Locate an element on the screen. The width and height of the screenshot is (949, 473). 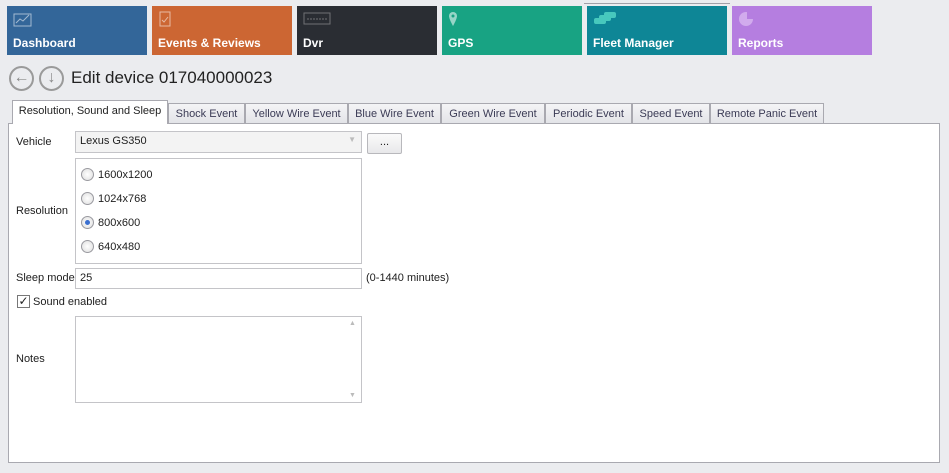
tile-events-reviews: Events & Reviews is located at coordinates (222, 30).